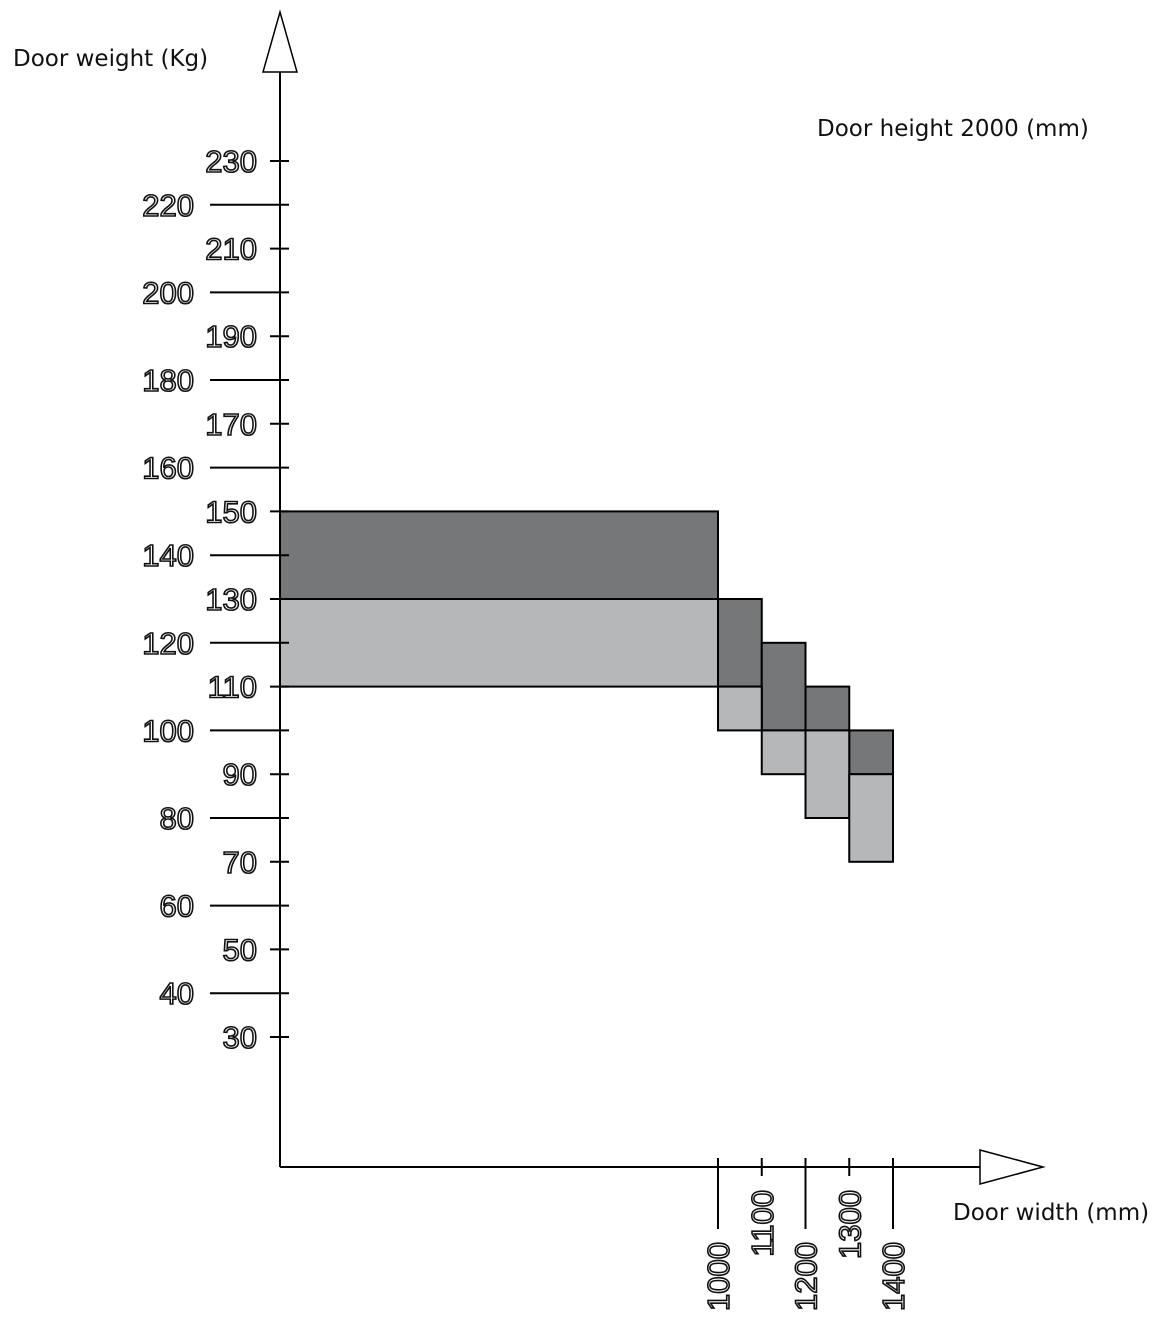 This screenshot has width=1164, height=1319. What do you see at coordinates (168, 643) in the screenshot?
I see `y-tick-label-120: 120` at bounding box center [168, 643].